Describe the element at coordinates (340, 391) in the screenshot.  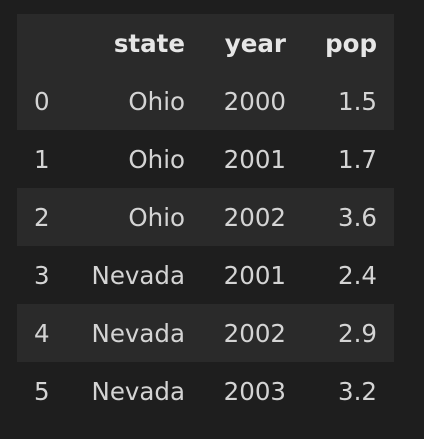
I see `cell-pop: 3.2` at that location.